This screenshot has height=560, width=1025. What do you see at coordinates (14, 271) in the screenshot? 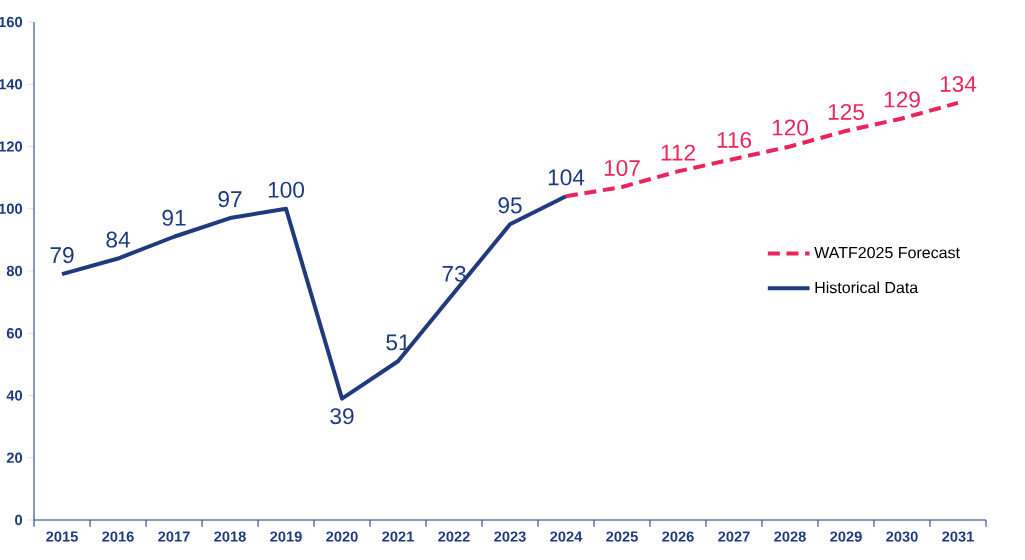
I see `y-tick-label: 80` at bounding box center [14, 271].